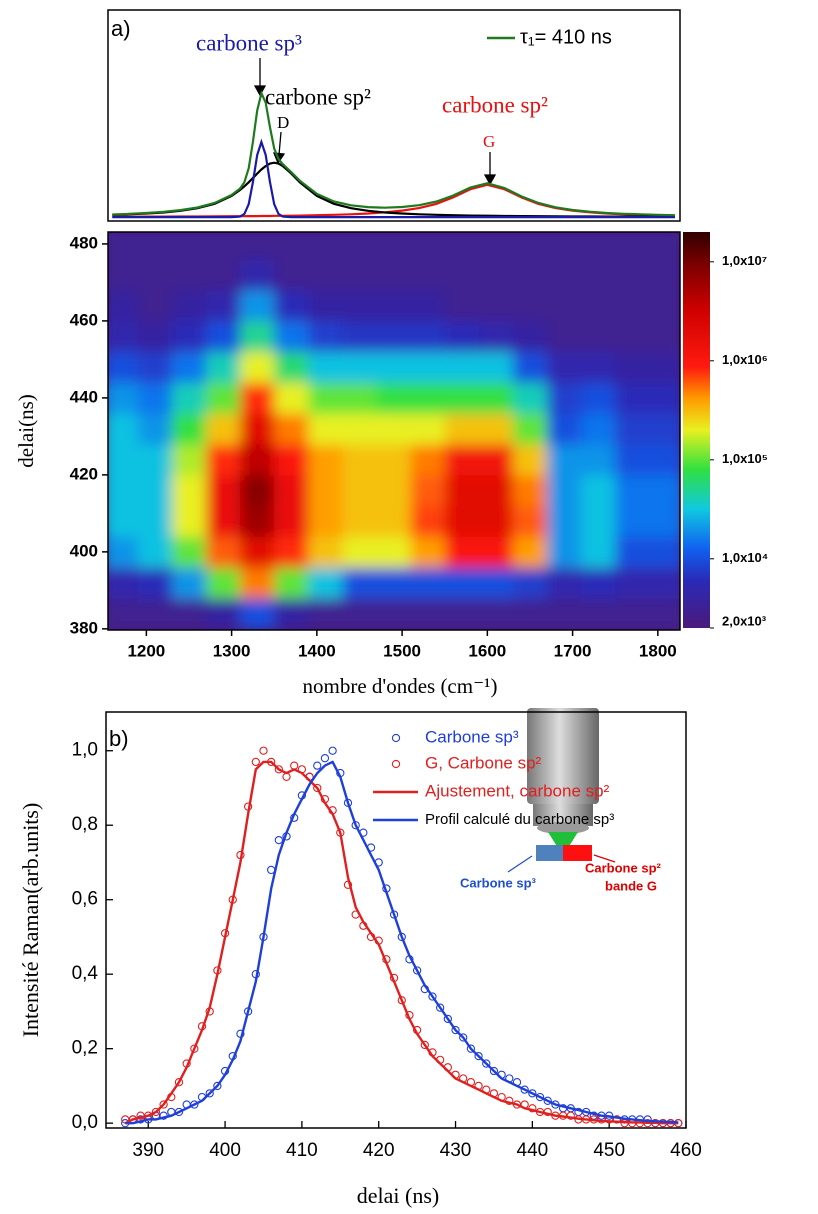  I want to click on colorbar, so click(696, 430).